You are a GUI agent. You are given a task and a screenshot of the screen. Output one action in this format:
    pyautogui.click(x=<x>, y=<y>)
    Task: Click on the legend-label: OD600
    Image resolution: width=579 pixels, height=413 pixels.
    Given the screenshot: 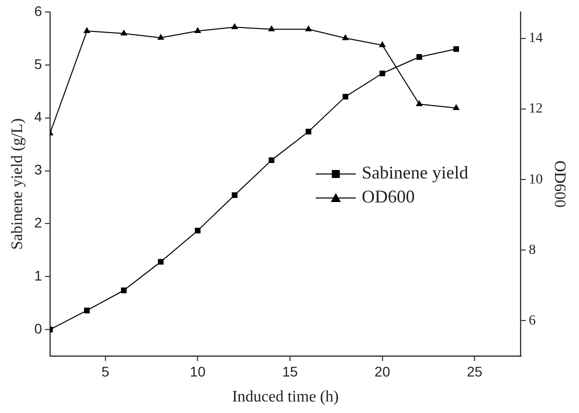 What is the action you would take?
    pyautogui.click(x=388, y=196)
    